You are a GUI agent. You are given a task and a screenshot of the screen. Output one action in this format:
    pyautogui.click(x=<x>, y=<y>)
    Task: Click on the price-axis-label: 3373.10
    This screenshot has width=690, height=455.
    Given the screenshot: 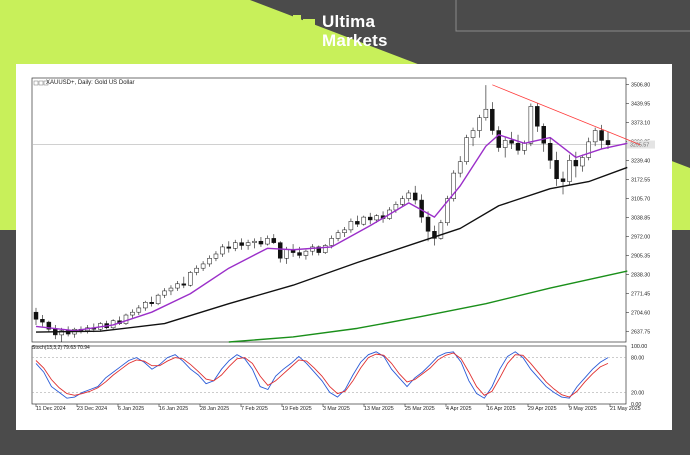 What is the action you would take?
    pyautogui.click(x=640, y=124)
    